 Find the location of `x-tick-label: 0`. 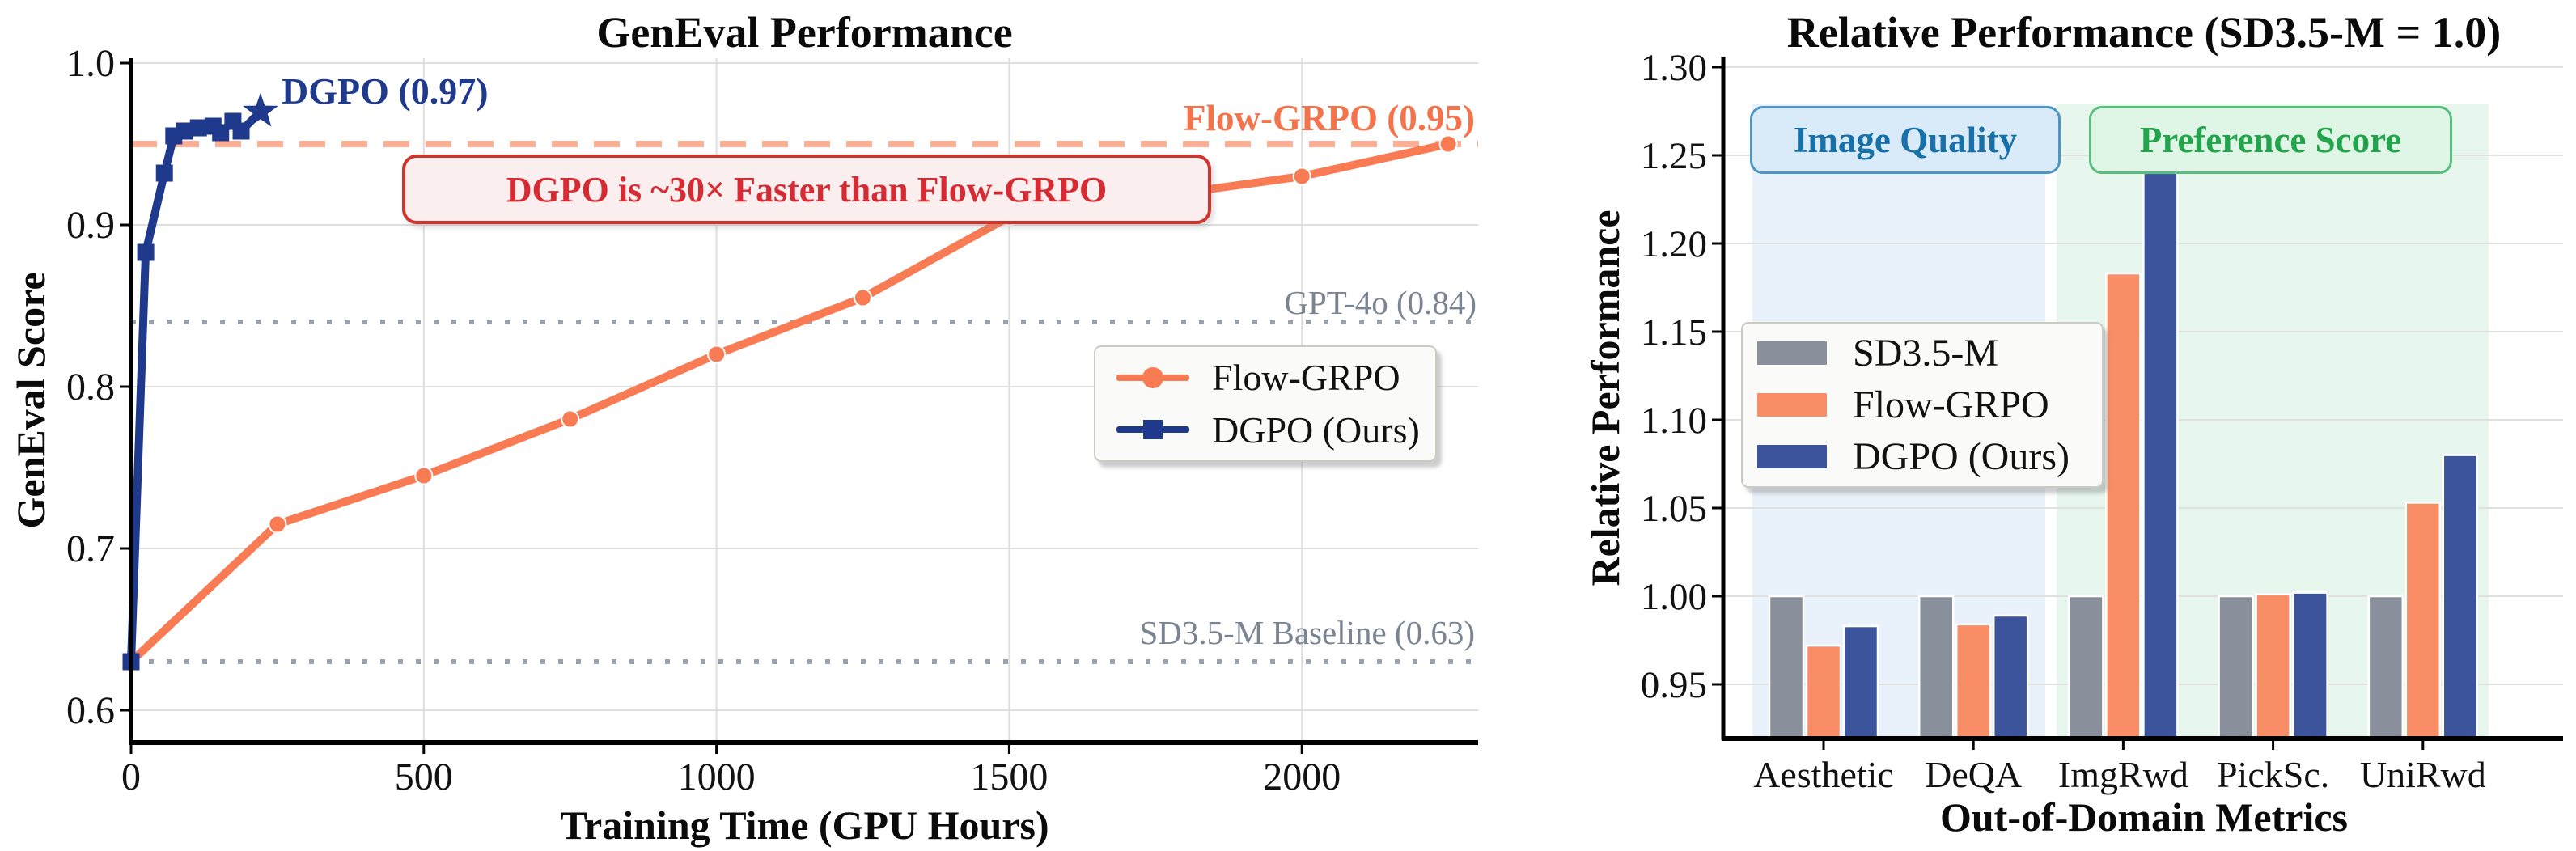

x-tick-label: 0 is located at coordinates (131, 777).